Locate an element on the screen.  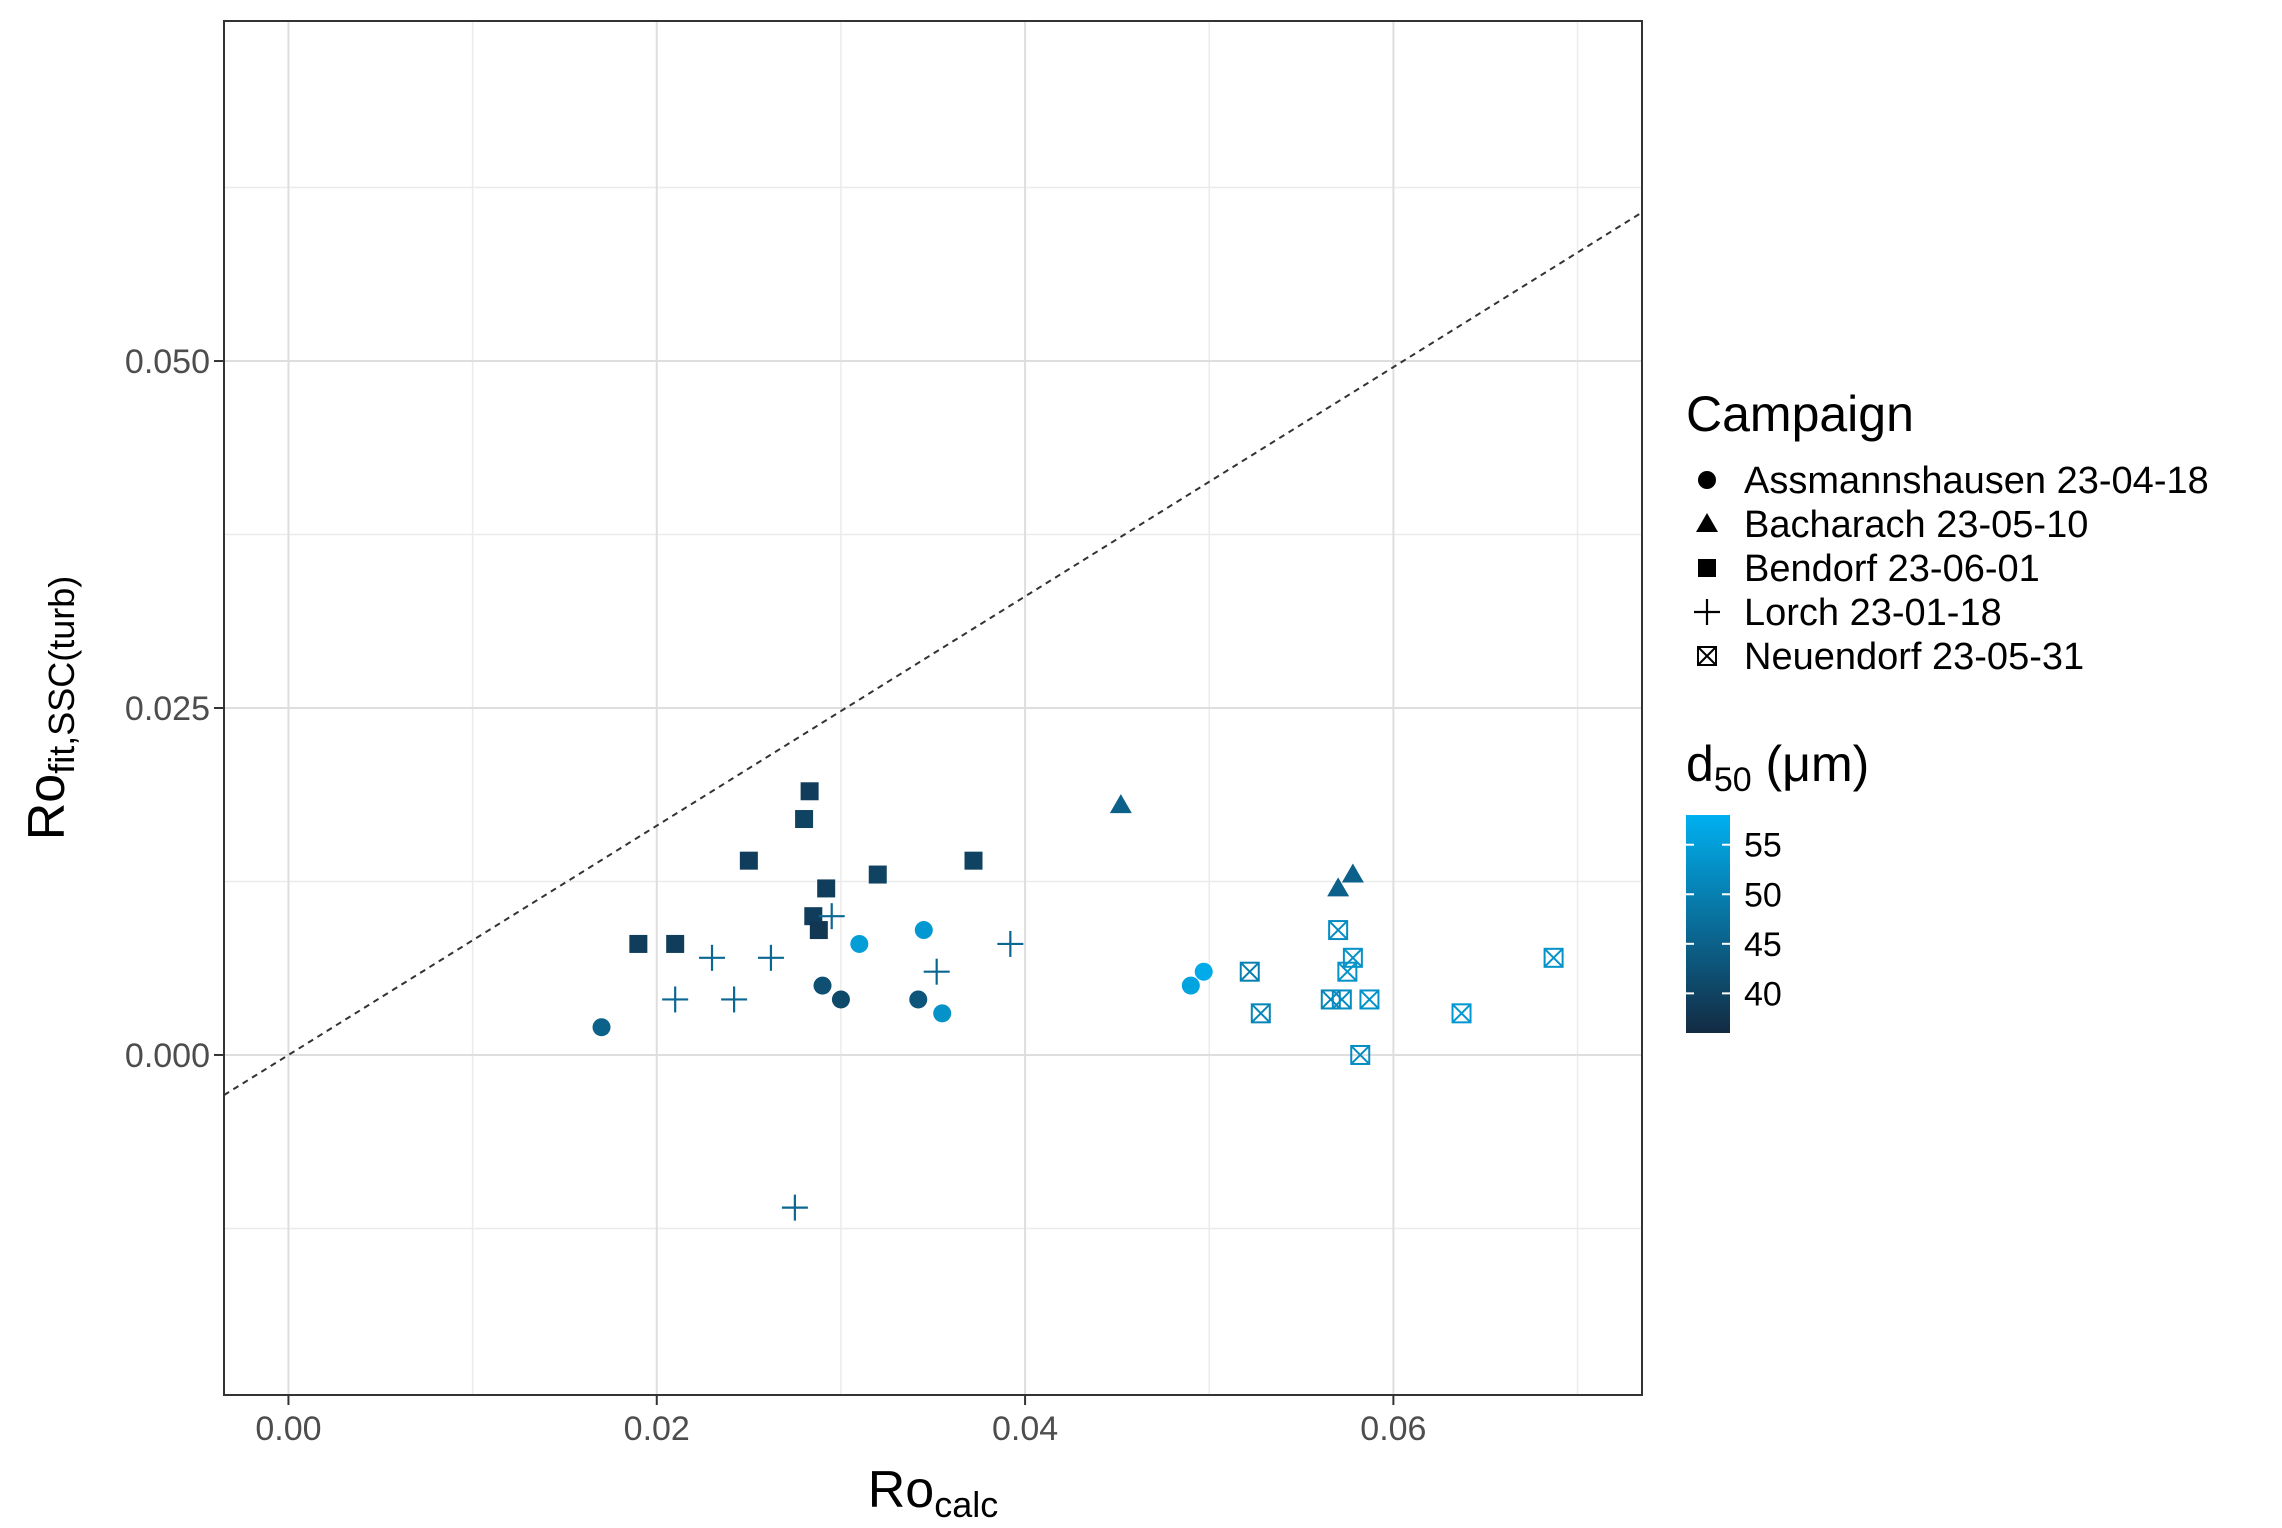
x-axis-label-sub: calc is located at coordinates (966, 1504).